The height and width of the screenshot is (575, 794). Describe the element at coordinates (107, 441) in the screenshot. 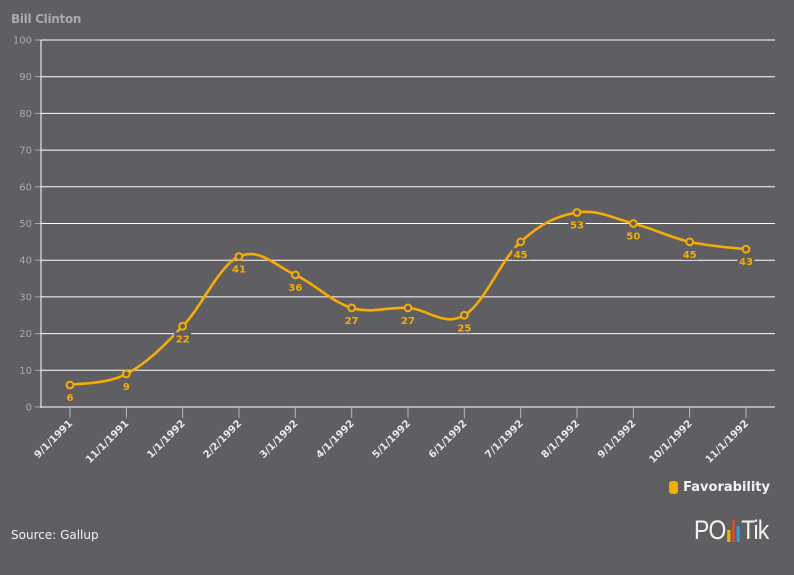

I see `x-tick-label: 11/1/1991` at that location.